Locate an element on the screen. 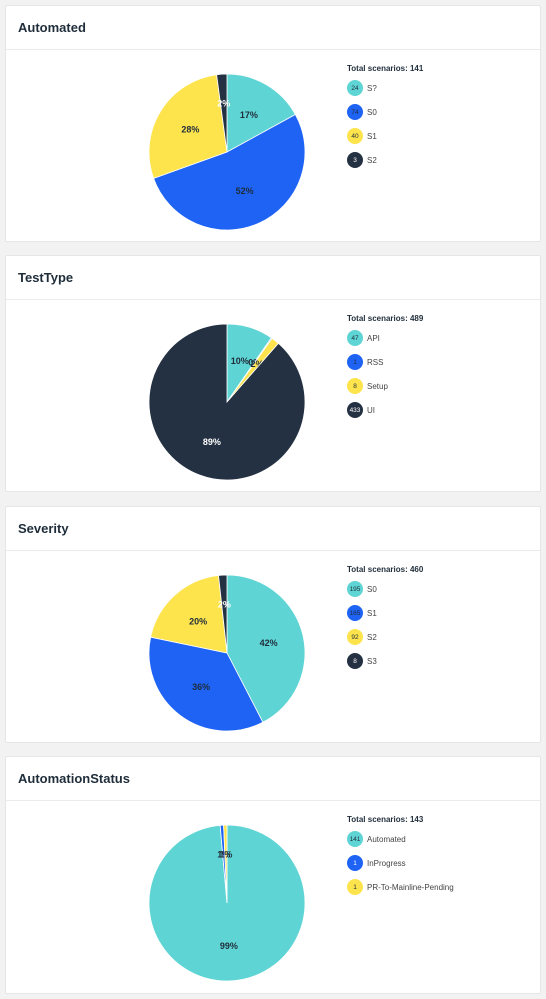 The image size is (546, 999). legend-label: UI is located at coordinates (371, 410).